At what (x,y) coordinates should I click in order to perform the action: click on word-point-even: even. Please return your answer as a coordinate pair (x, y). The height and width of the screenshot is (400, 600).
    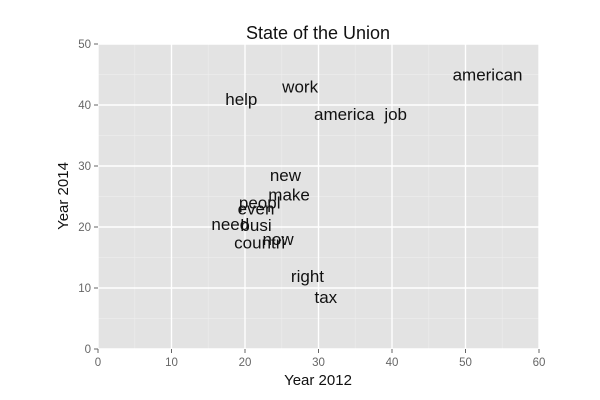
    Looking at the image, I should click on (256, 209).